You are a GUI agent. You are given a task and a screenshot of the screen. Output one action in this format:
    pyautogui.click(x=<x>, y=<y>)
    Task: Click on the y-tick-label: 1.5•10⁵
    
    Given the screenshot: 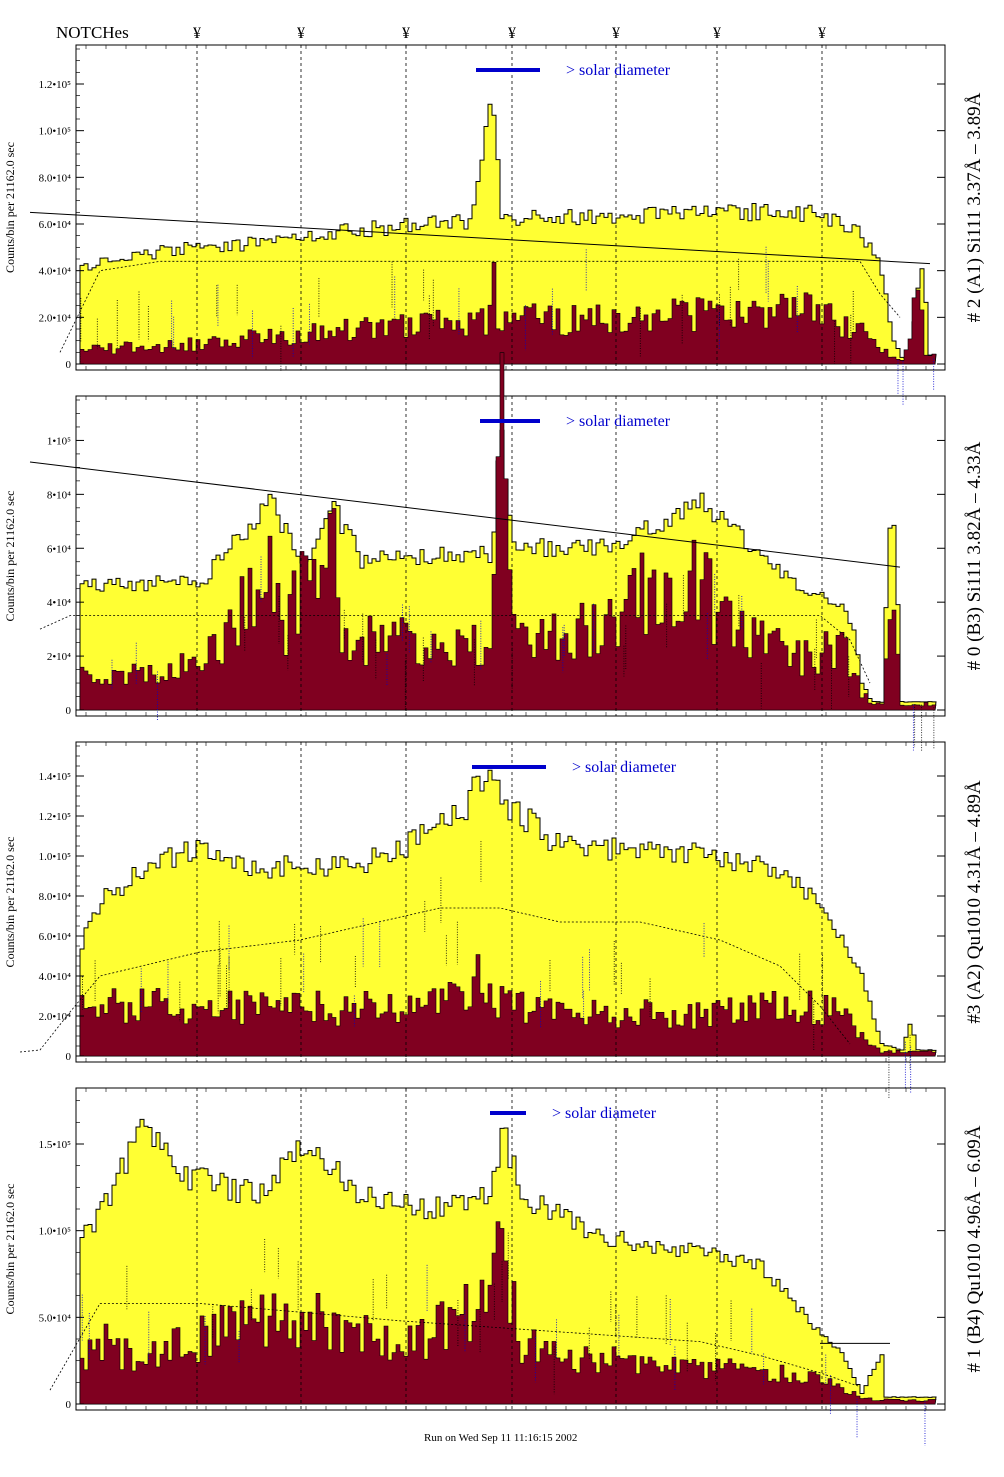 What is the action you would take?
    pyautogui.click(x=55, y=1145)
    